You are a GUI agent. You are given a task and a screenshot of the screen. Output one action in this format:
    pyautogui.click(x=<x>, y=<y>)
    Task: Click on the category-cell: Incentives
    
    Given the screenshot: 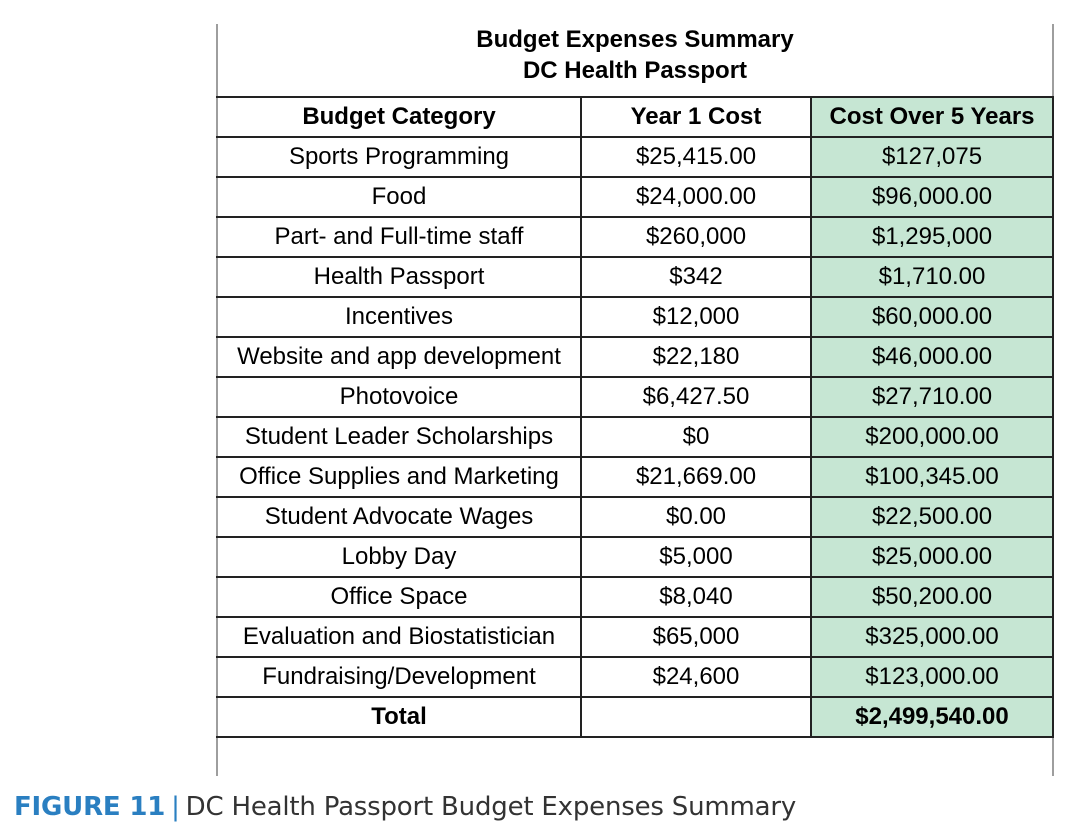 What is the action you would take?
    pyautogui.click(x=399, y=317)
    